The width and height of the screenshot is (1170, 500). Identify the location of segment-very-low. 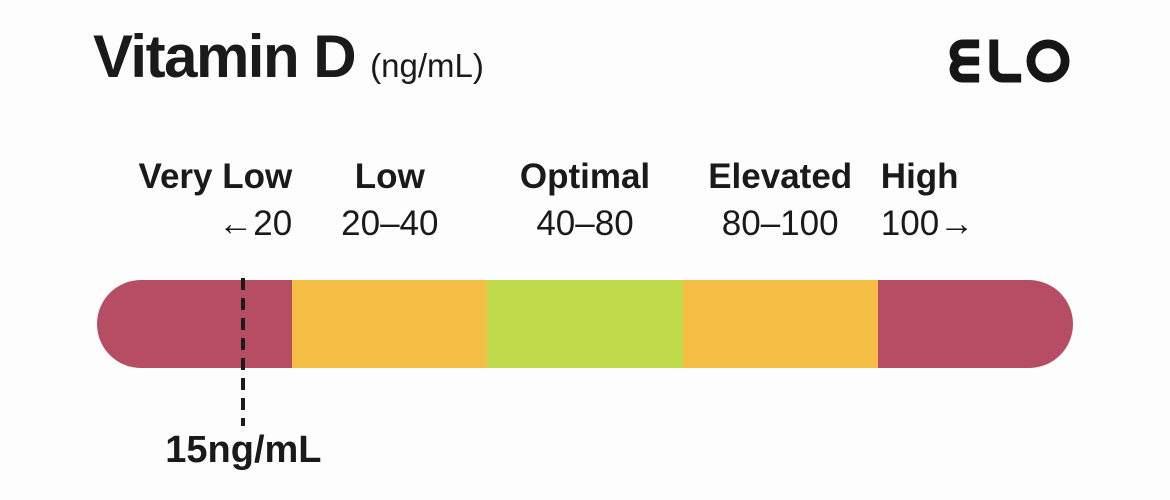
(195, 324).